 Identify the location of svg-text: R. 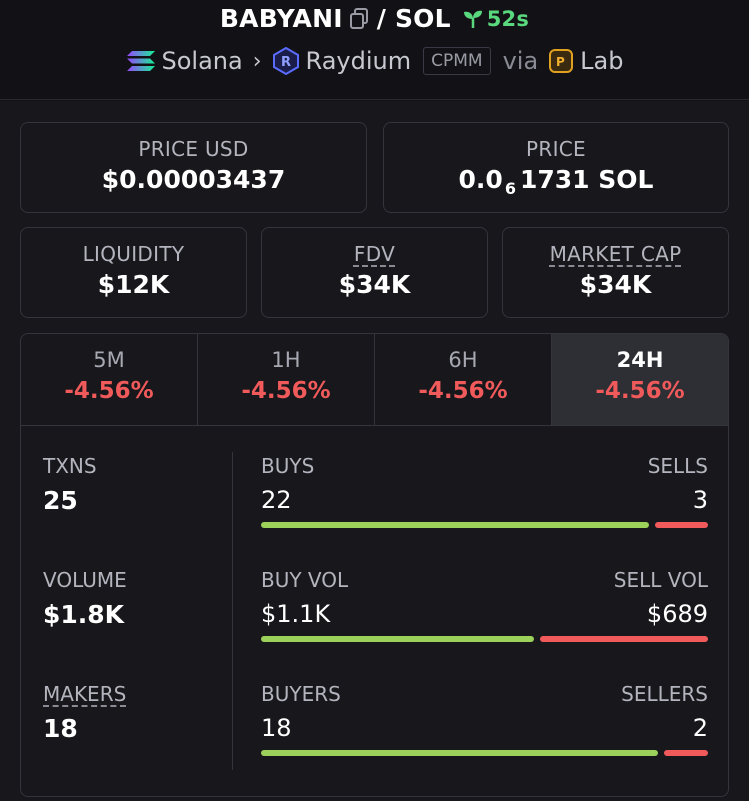
(286, 62).